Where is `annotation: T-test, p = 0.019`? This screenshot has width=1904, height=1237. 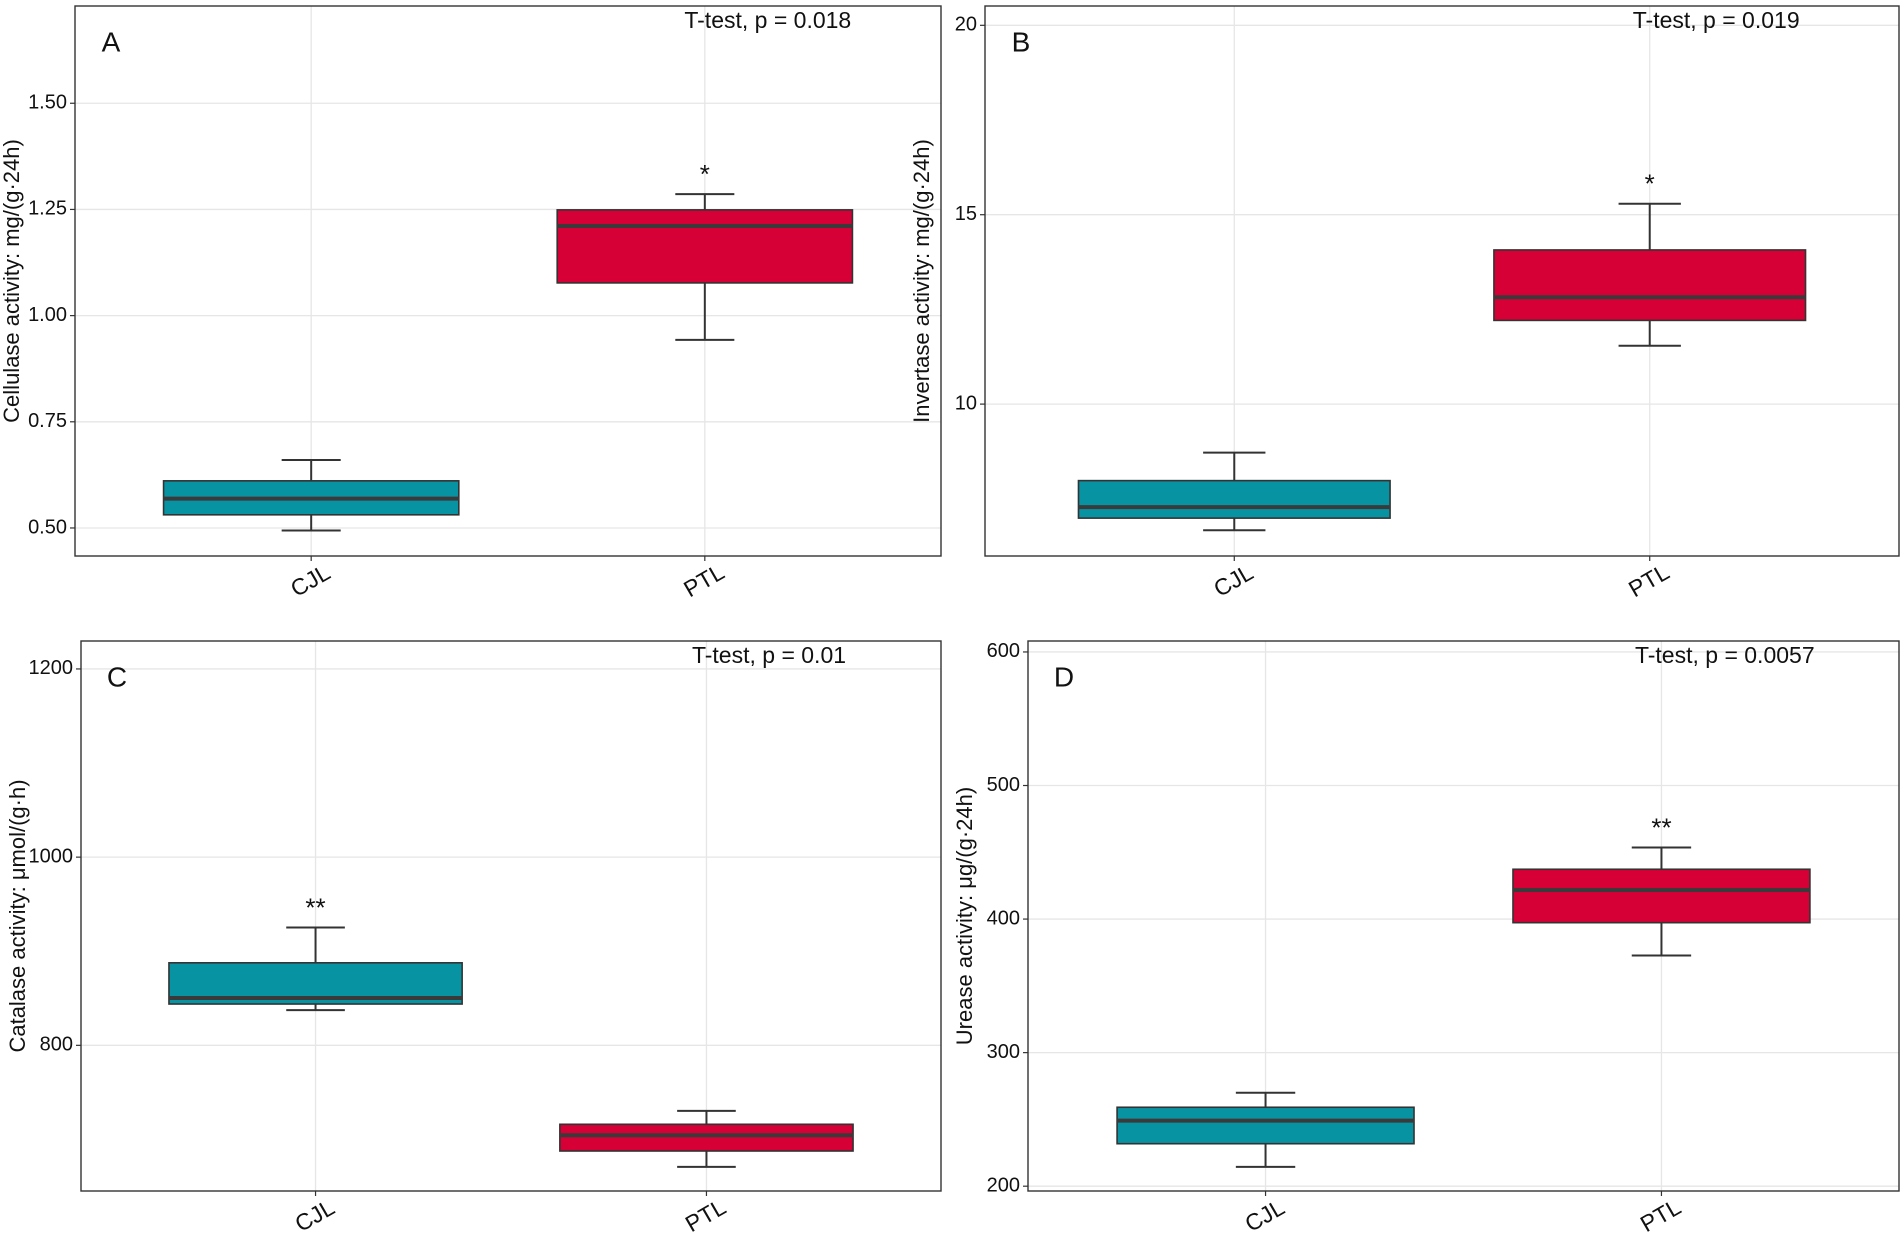 annotation: T-test, p = 0.019 is located at coordinates (1716, 20).